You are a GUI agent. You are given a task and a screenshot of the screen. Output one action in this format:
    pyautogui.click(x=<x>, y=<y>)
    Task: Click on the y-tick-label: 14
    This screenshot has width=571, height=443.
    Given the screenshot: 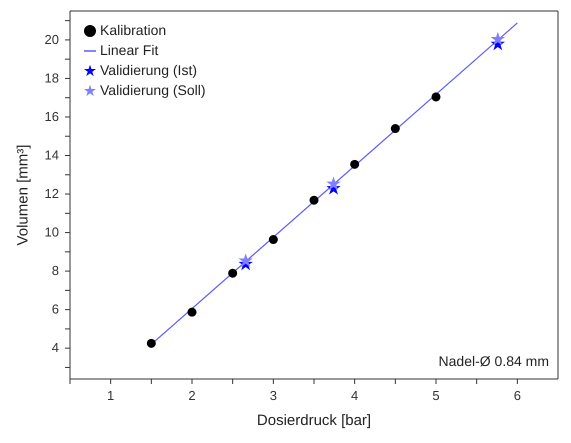 What is the action you would take?
    pyautogui.click(x=51, y=155)
    